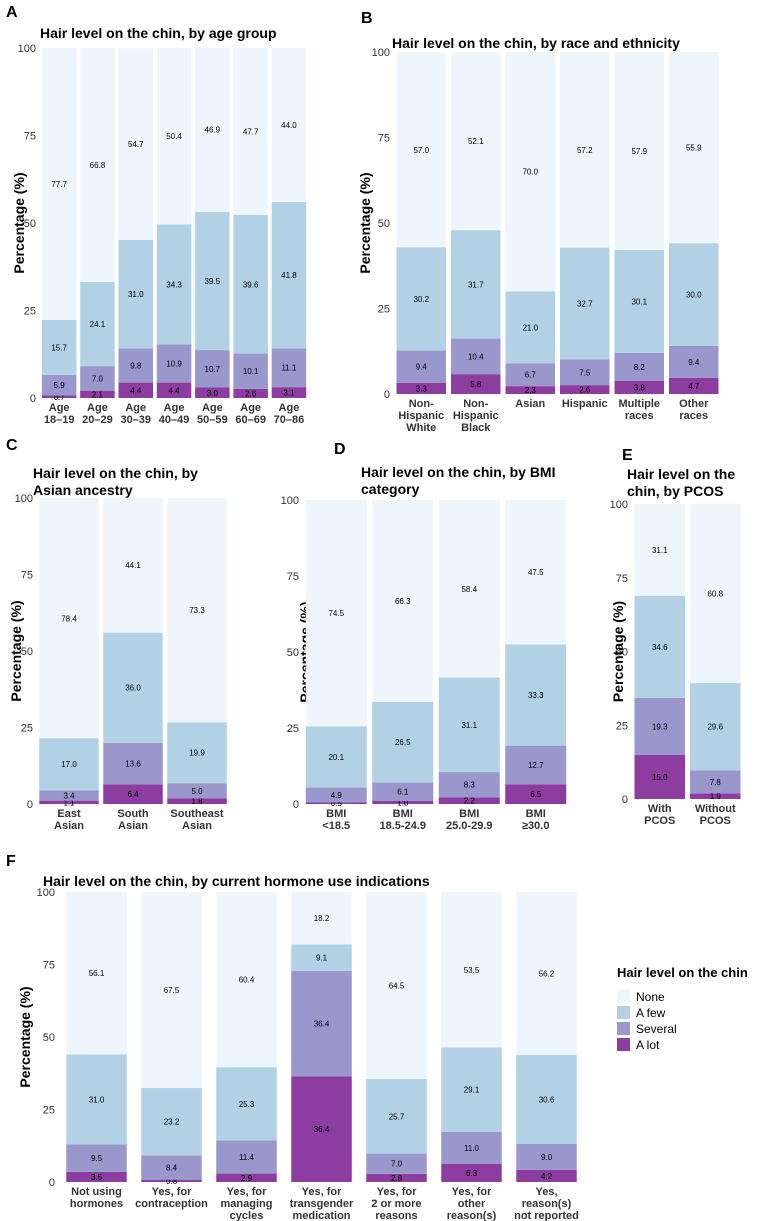  I want to click on data-label: 12.7, so click(536, 765).